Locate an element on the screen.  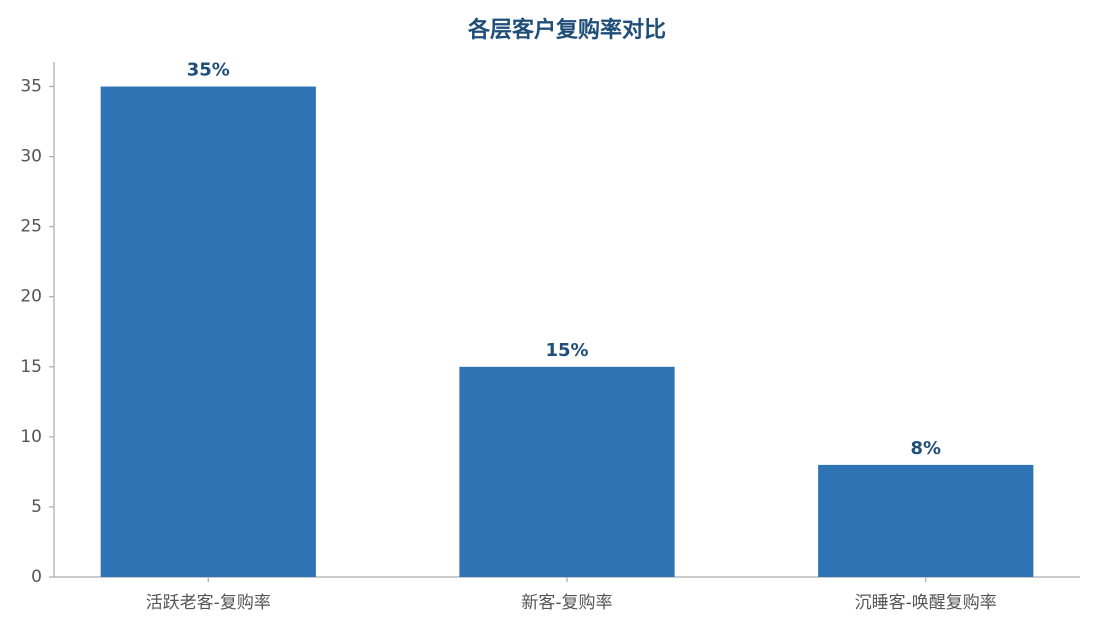
x-tick-label: 沉睡客-唤醒复购率 is located at coordinates (926, 603).